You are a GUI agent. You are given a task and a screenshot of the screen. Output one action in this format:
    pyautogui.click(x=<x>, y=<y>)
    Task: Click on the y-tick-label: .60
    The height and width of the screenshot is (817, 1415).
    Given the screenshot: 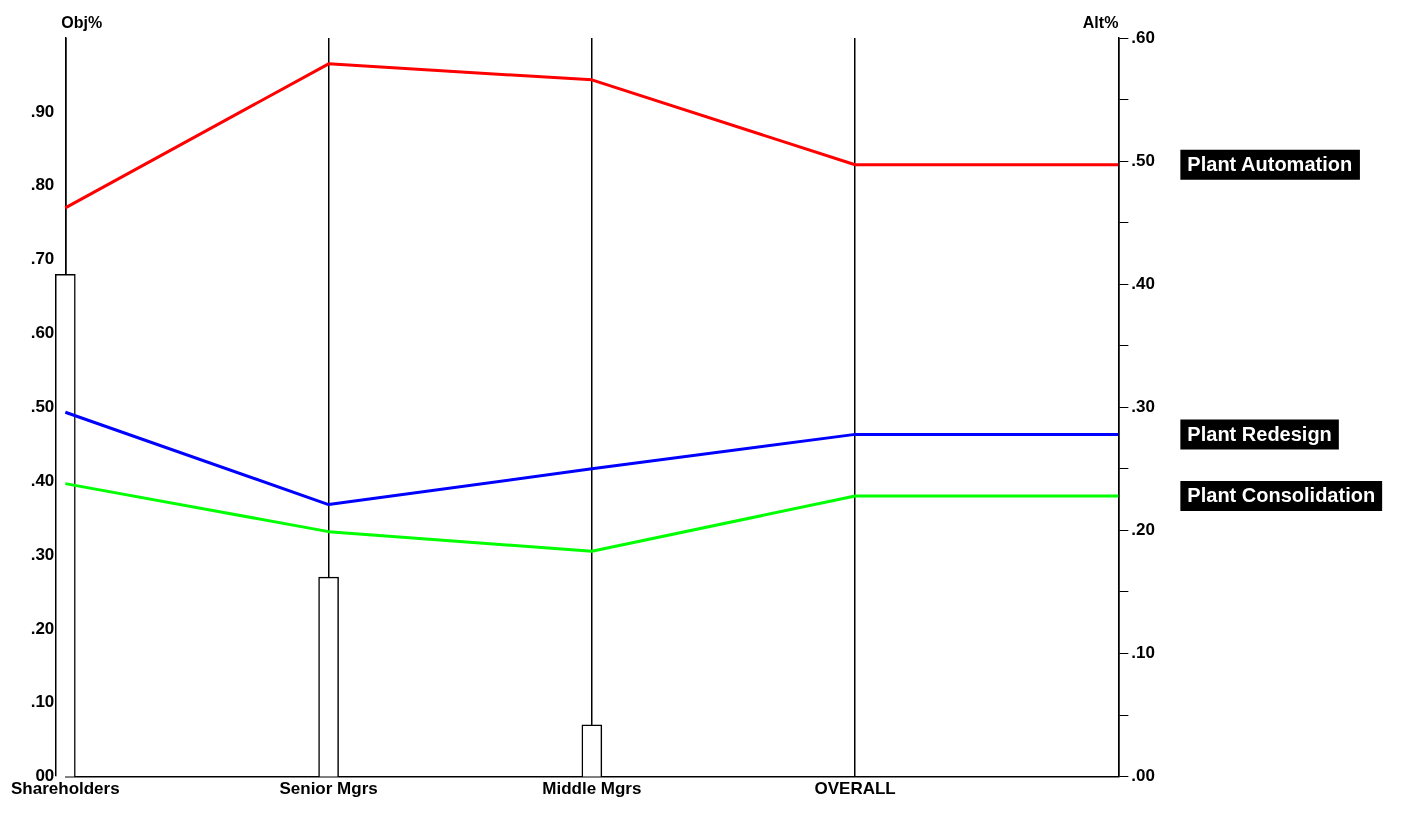 What is the action you would take?
    pyautogui.click(x=42, y=333)
    